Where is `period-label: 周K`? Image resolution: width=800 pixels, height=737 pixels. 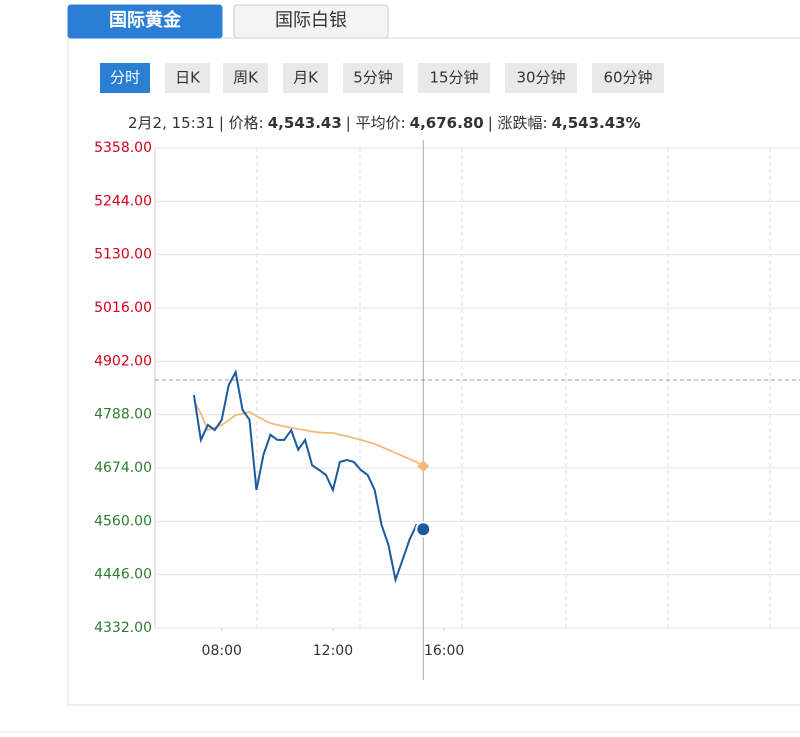 period-label: 周K is located at coordinates (246, 78).